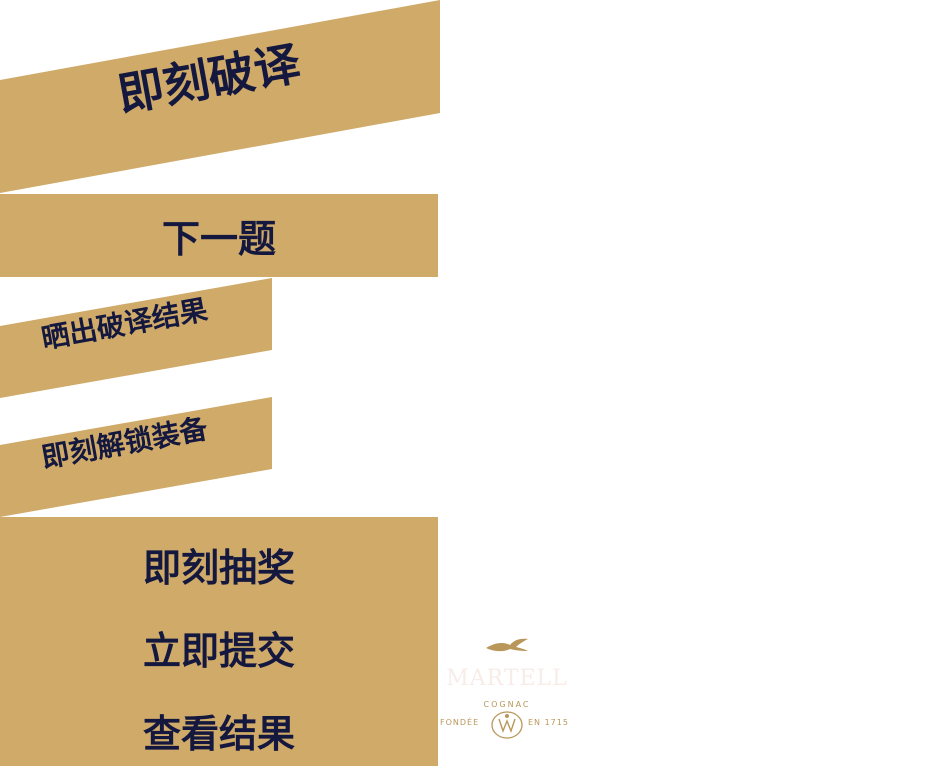  Describe the element at coordinates (218, 239) in the screenshot. I see `next-question-label: 下一题` at that location.